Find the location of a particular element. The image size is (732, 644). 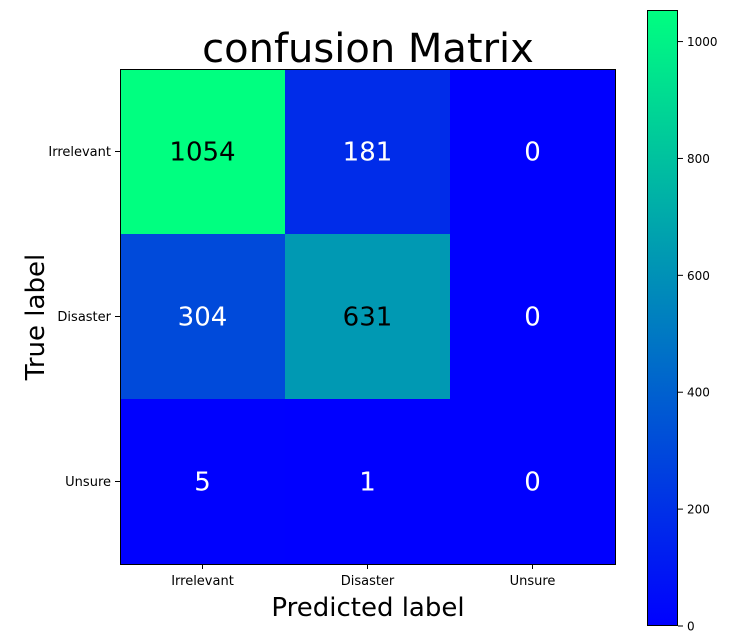

colorbar-tick-label: 200 is located at coordinates (698, 510).